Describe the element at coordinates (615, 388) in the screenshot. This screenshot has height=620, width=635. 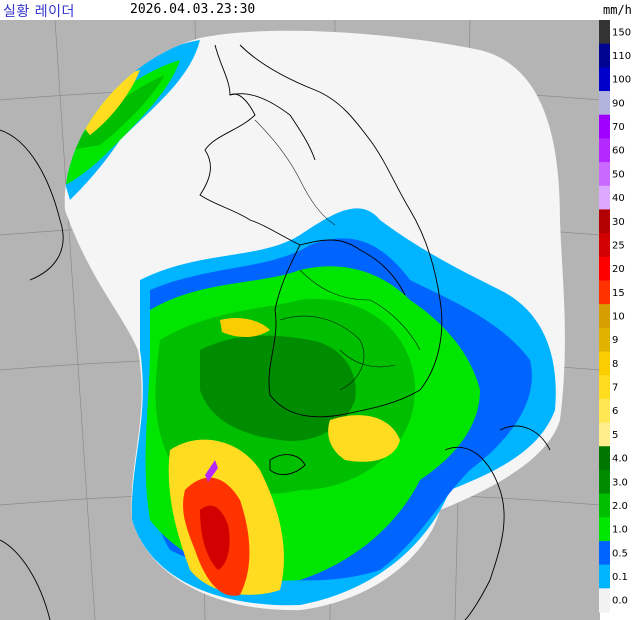
I see `legend-label: 7` at that location.